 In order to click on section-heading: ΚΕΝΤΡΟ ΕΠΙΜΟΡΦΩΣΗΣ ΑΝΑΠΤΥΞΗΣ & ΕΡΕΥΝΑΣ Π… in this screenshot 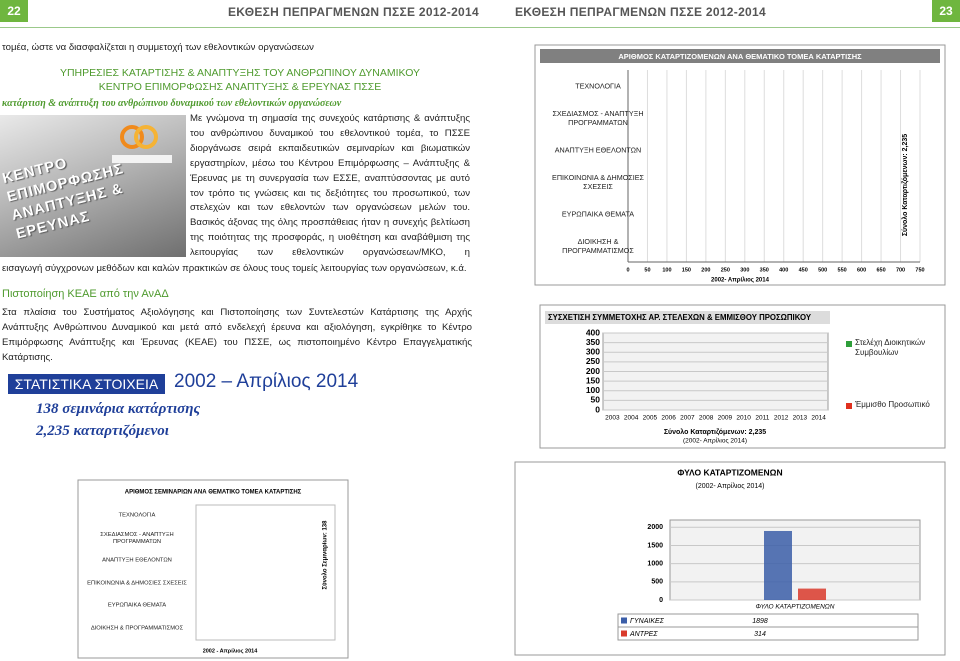, I will do `click(240, 87)`.